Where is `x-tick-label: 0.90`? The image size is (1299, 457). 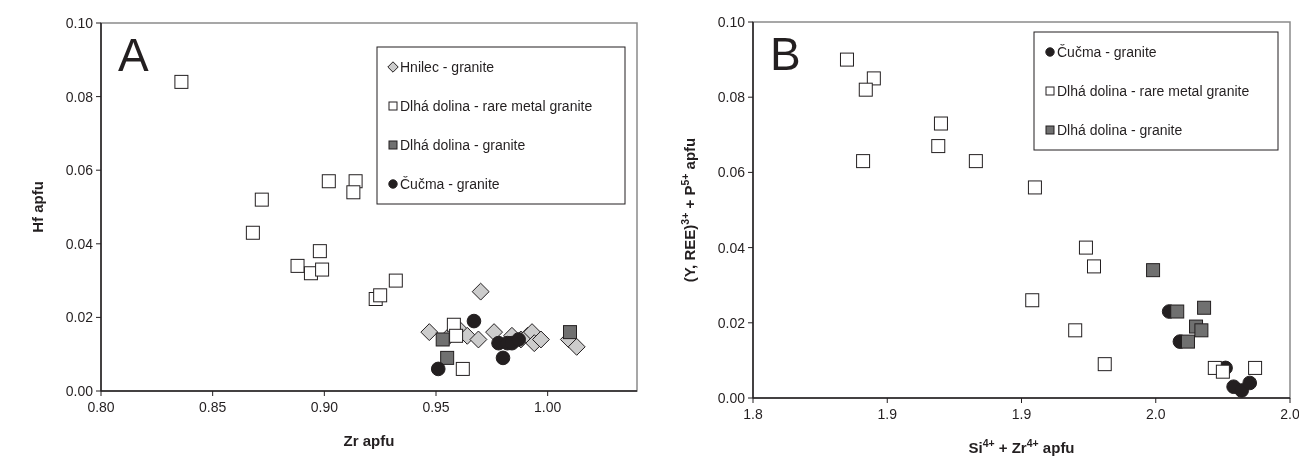
x-tick-label: 0.90 is located at coordinates (324, 407).